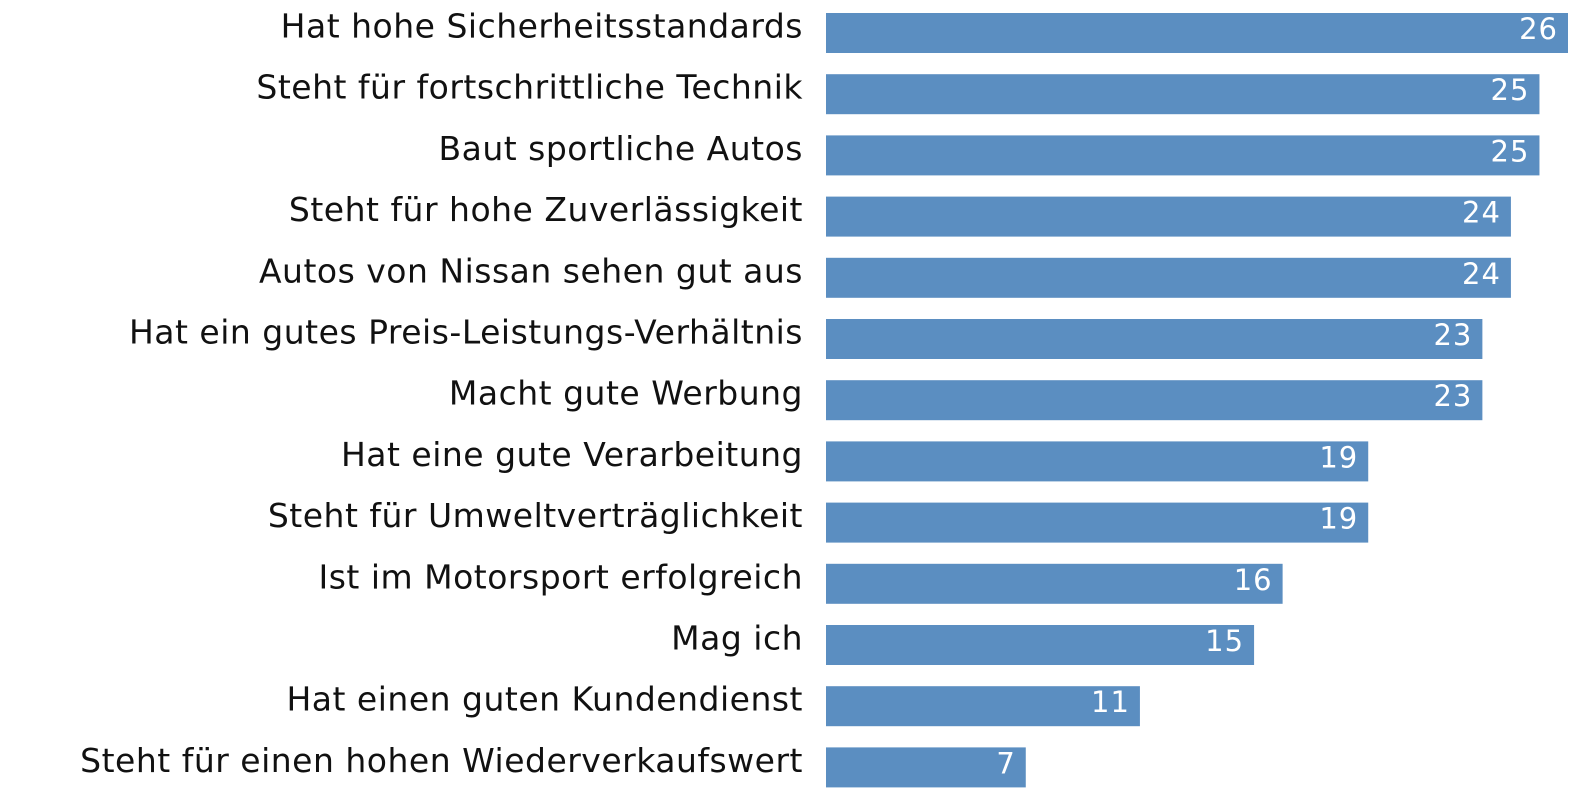 This screenshot has width=1588, height=809. Describe the element at coordinates (546, 209) in the screenshot. I see `category-label: Steht für hohe Zuverlässigkeit` at that location.